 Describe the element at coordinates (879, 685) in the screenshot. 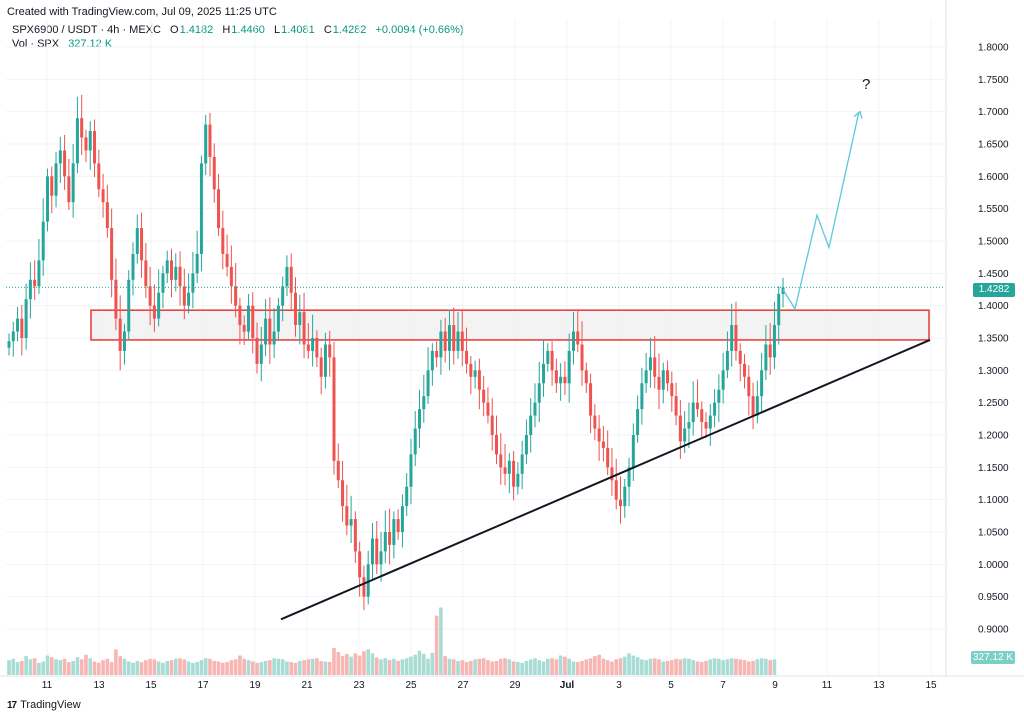

I see `time-tick-16: 13` at that location.